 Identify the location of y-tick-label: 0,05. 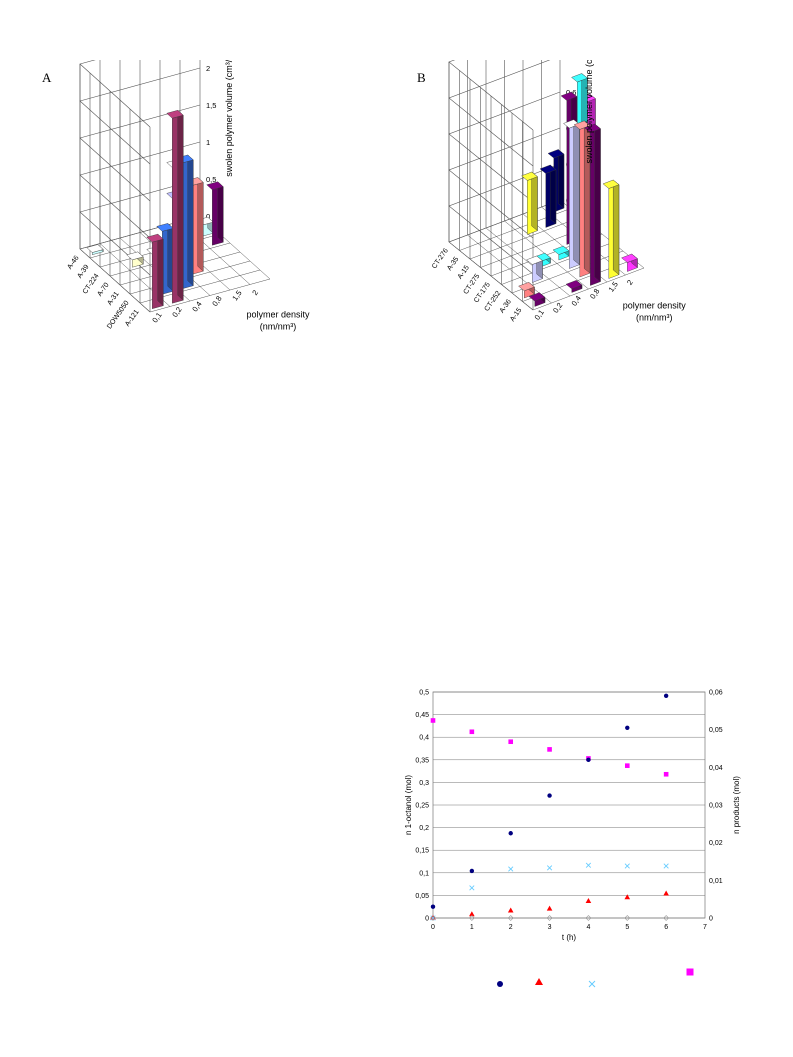
(422, 896).